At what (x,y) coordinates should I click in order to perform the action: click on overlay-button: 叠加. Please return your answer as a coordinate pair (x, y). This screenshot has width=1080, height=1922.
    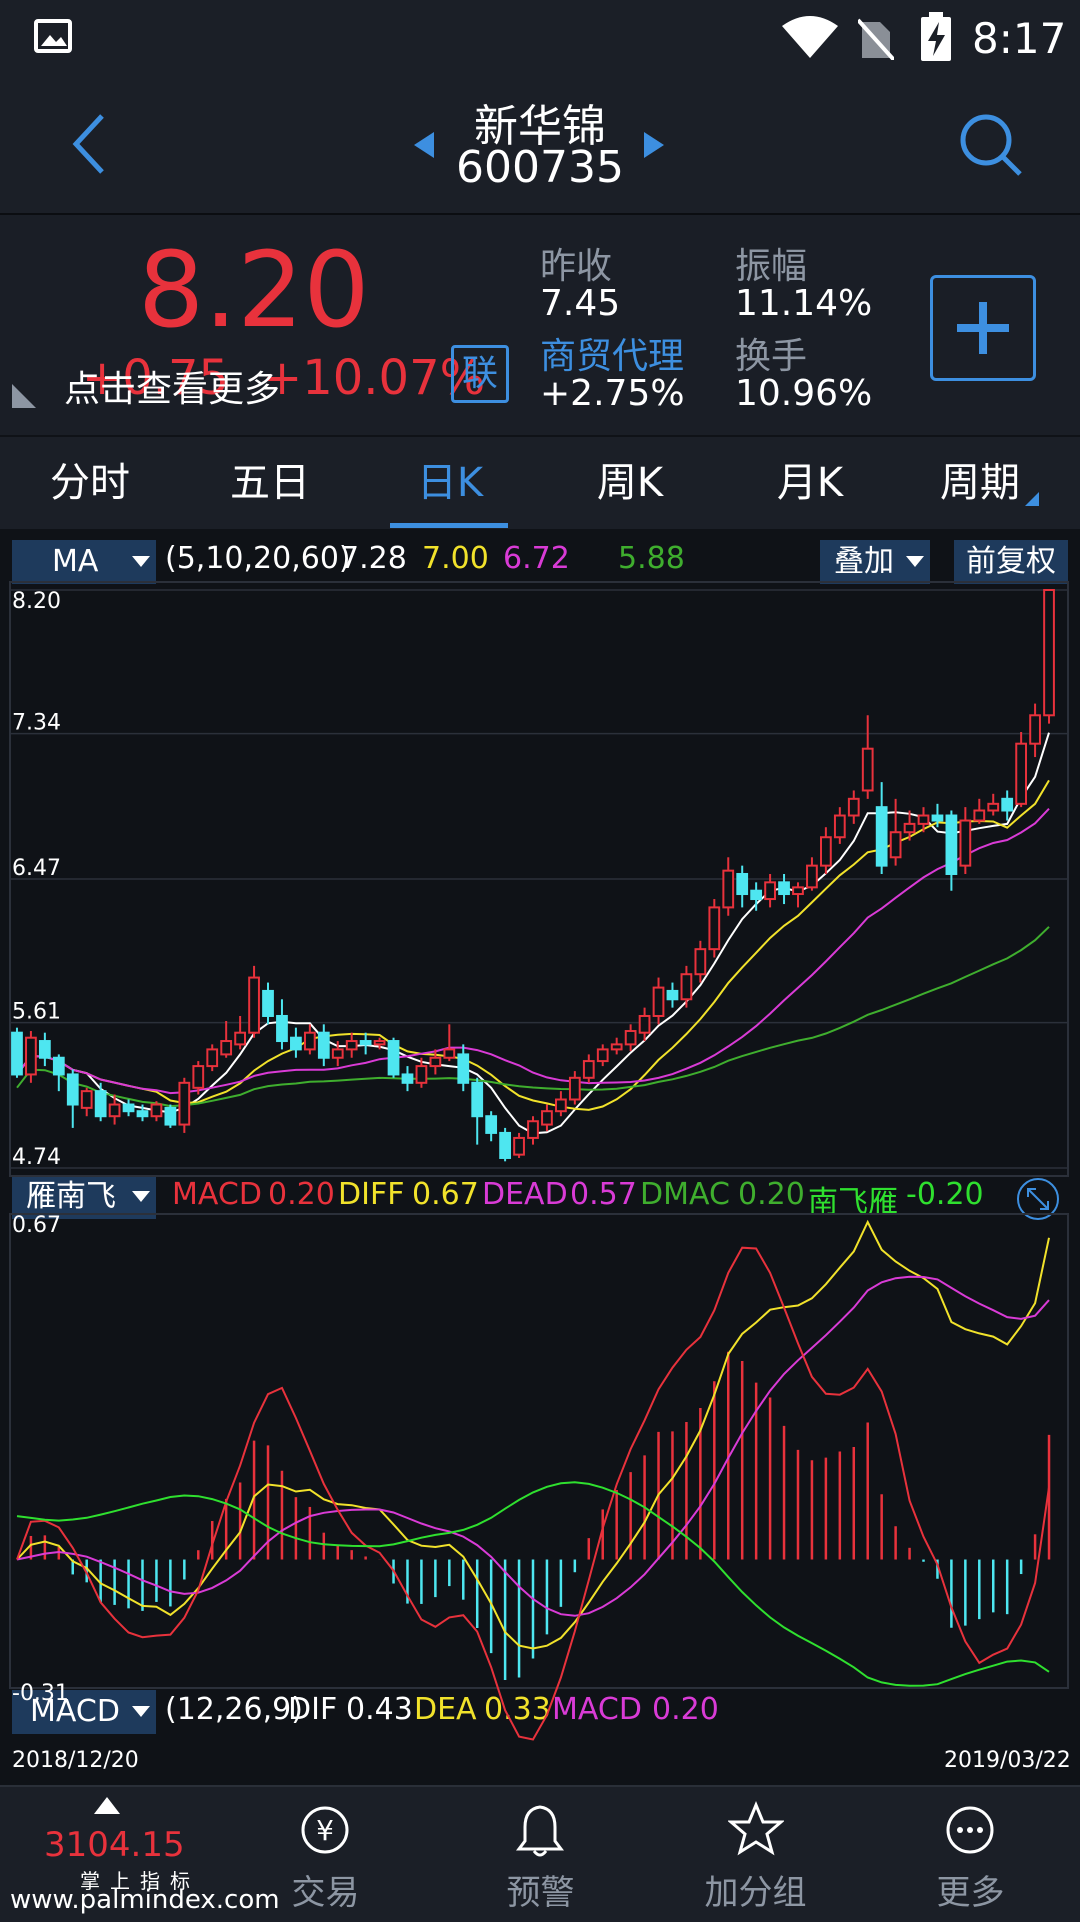
    Looking at the image, I should click on (875, 562).